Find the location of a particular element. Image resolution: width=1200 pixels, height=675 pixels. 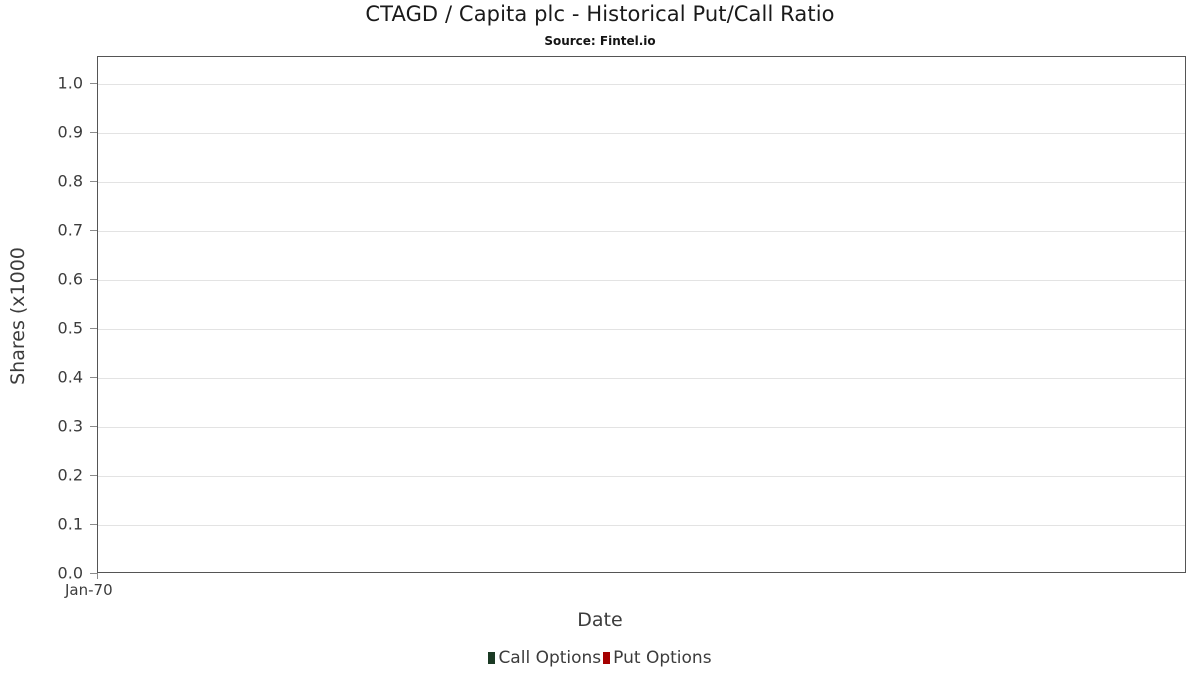

legend-item: Call Options is located at coordinates (544, 658).